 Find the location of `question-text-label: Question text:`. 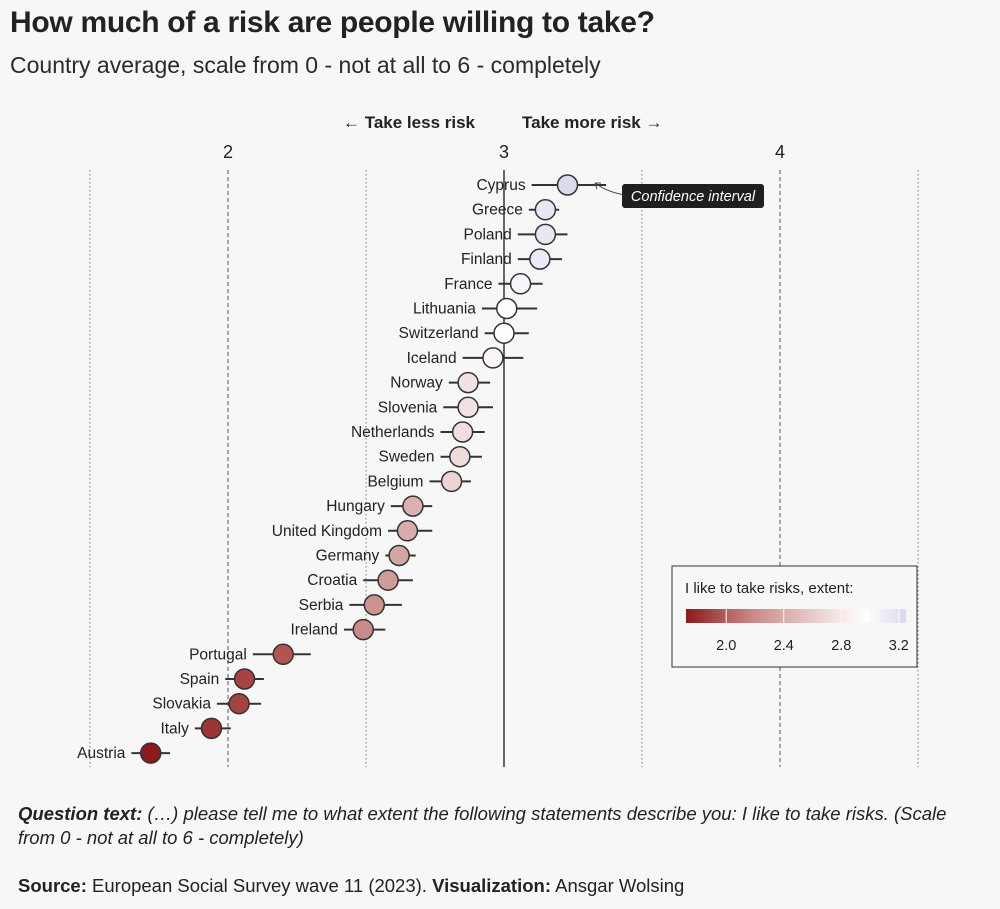

question-text-label: Question text: is located at coordinates (80, 813).